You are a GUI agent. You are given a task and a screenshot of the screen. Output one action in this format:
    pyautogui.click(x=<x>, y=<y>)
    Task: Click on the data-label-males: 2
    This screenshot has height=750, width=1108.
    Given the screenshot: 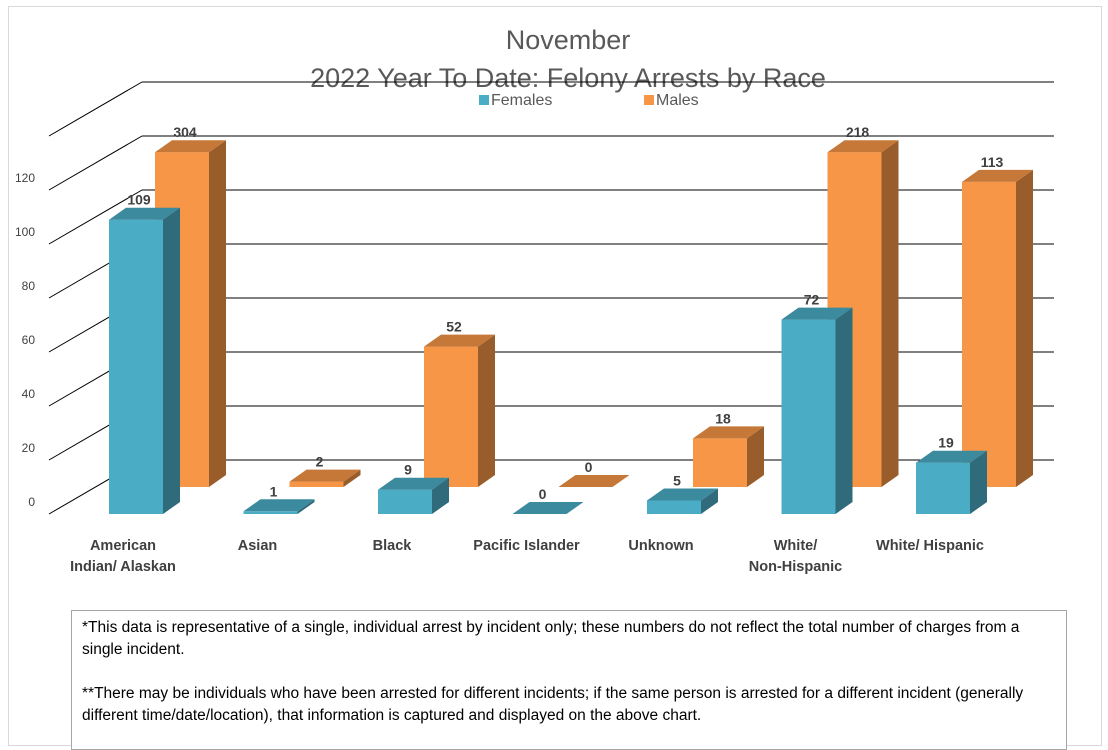 What is the action you would take?
    pyautogui.click(x=320, y=462)
    